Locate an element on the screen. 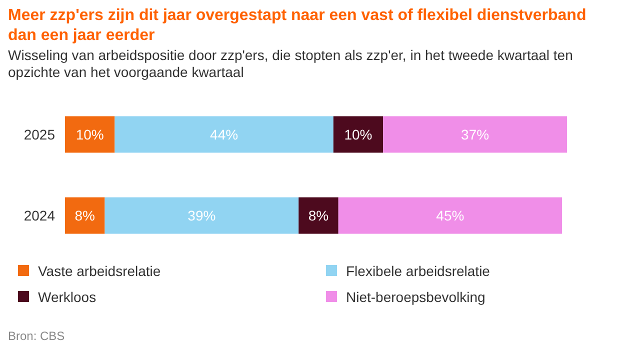  legend-label: Niet-beroepsbevolking is located at coordinates (416, 297).